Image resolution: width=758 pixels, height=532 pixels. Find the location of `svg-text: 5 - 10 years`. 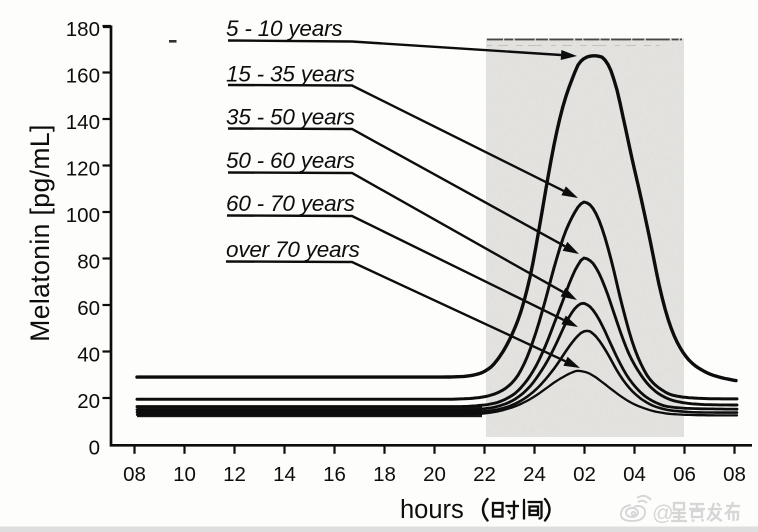

svg-text: 5 - 10 years is located at coordinates (284, 28).